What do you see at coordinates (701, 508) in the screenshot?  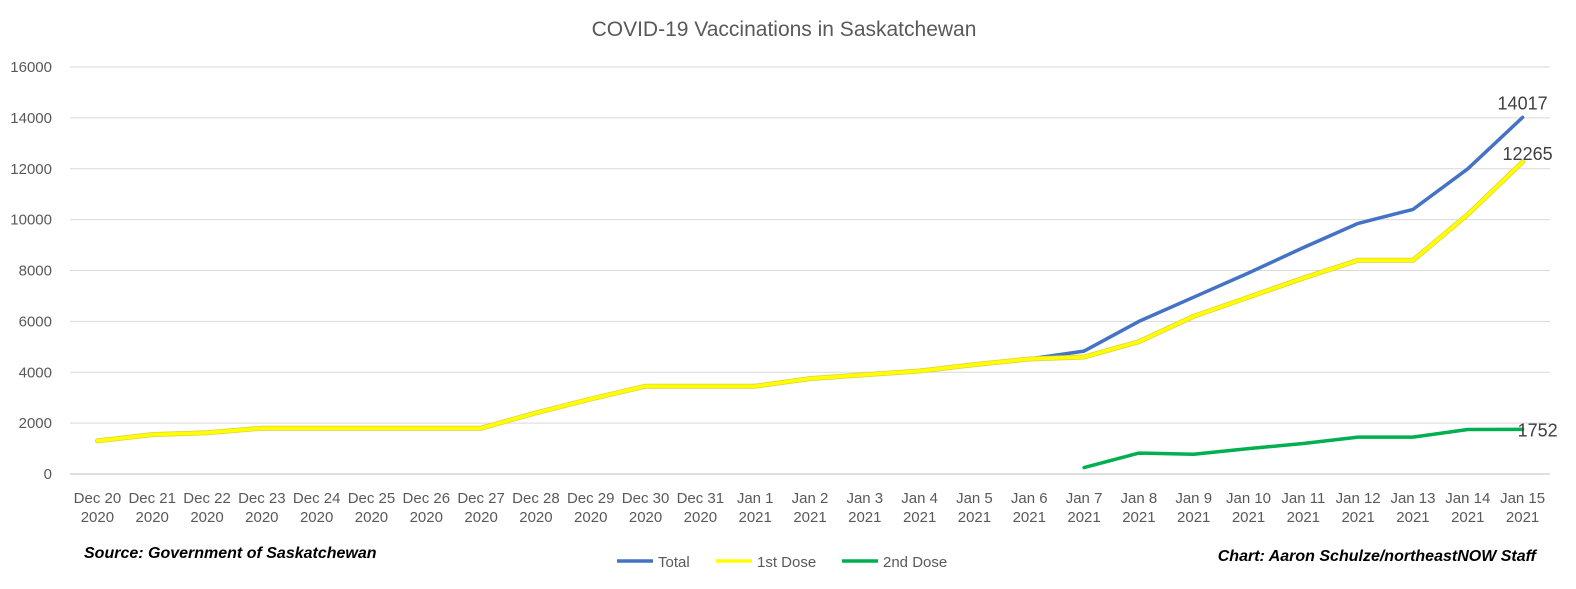 I see `x-tick-label: Dec 31 2020` at bounding box center [701, 508].